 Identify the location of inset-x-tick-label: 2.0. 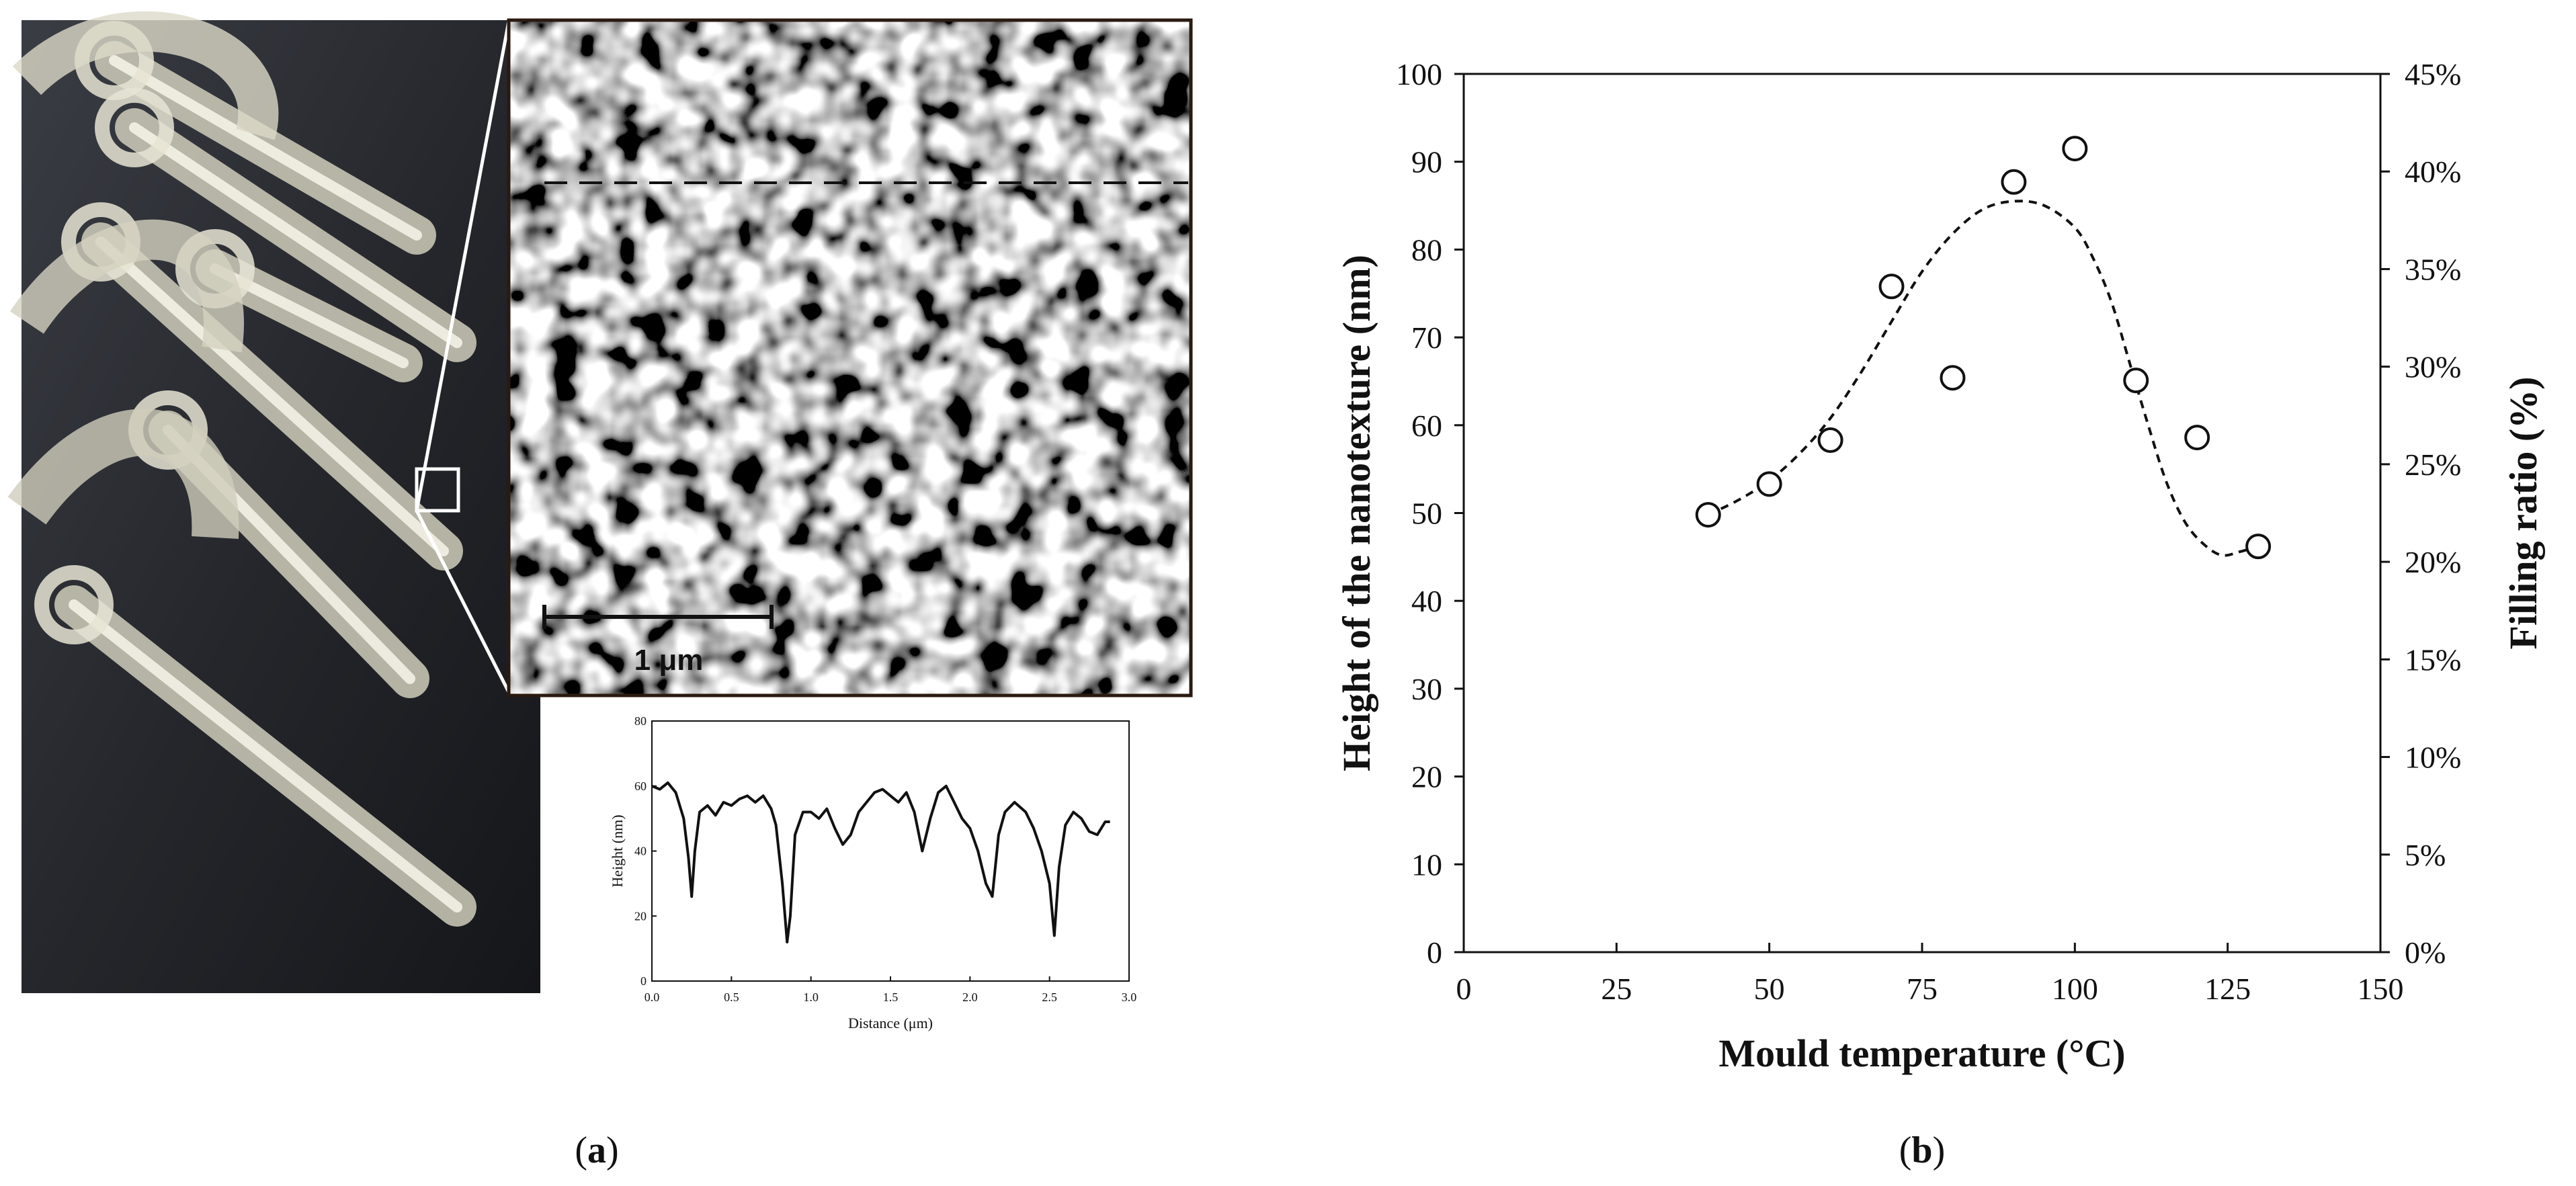
(970, 997).